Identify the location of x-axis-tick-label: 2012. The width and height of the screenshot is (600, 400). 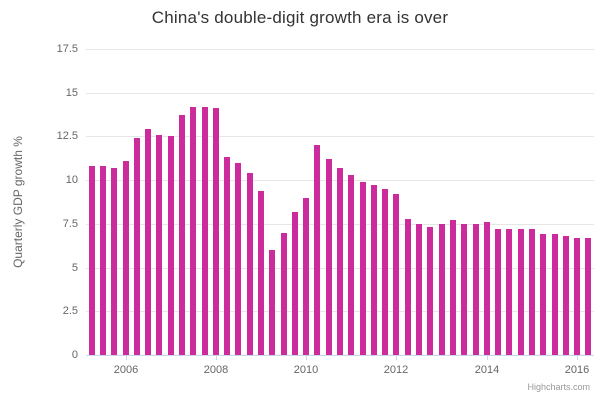
(396, 370).